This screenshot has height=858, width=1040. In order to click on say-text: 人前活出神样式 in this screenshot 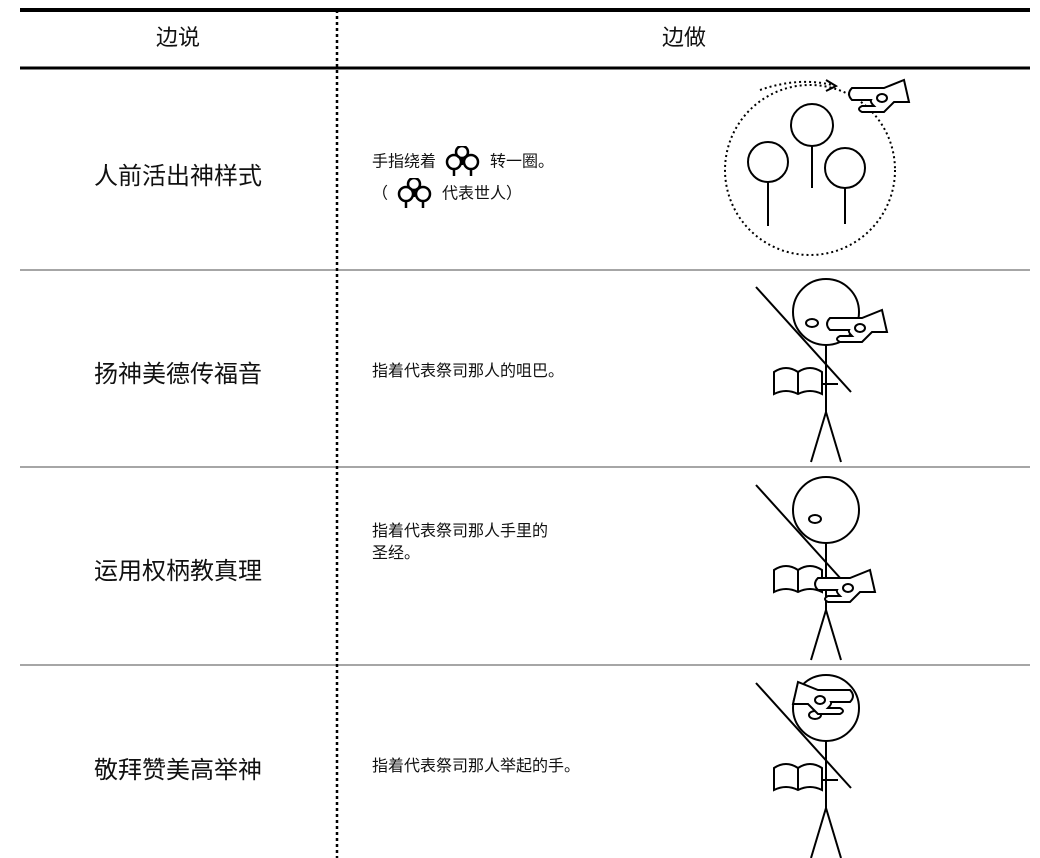, I will do `click(178, 176)`.